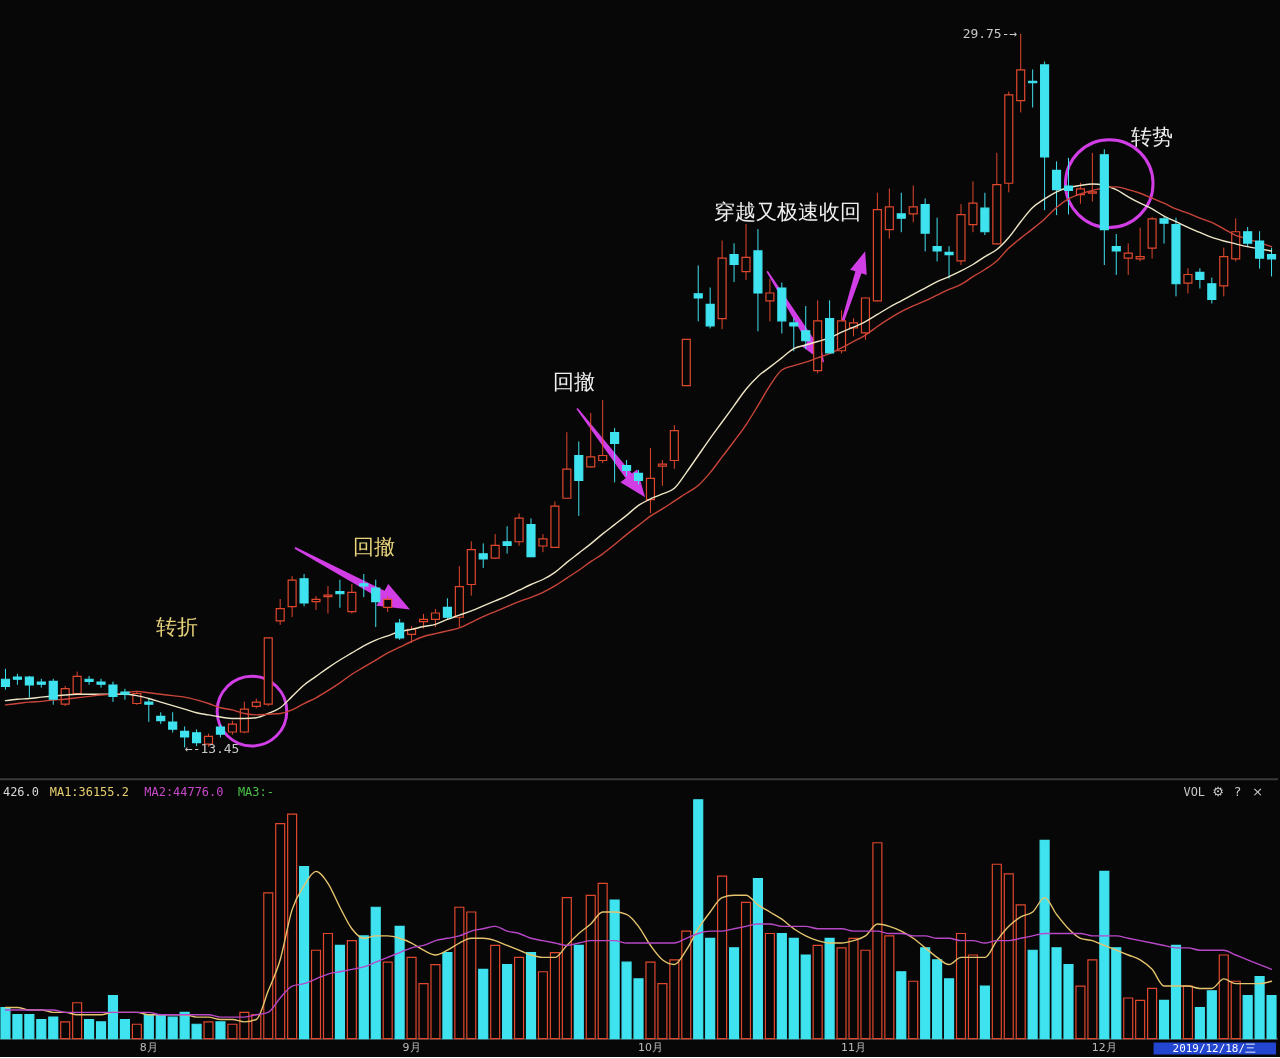 This screenshot has width=1280, height=1058. What do you see at coordinates (990, 34) in the screenshot?
I see `annotation: 29.75-→` at bounding box center [990, 34].